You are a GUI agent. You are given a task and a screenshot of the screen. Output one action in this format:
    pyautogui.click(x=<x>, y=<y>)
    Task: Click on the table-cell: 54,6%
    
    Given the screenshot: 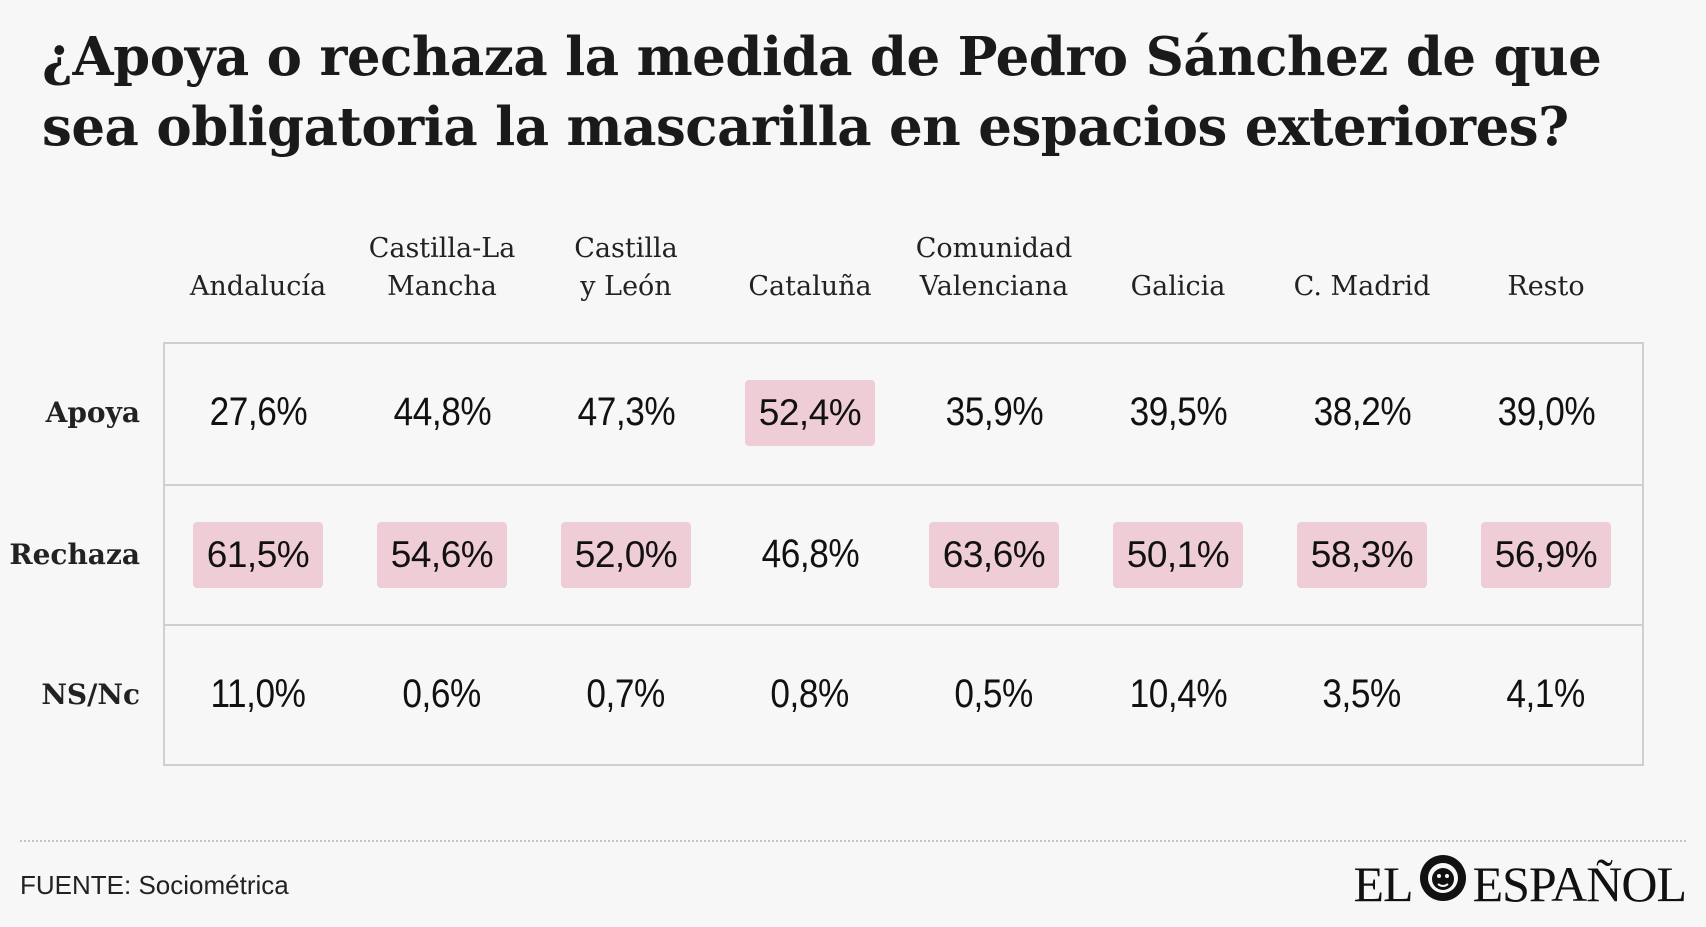 What is the action you would take?
    pyautogui.click(x=442, y=554)
    